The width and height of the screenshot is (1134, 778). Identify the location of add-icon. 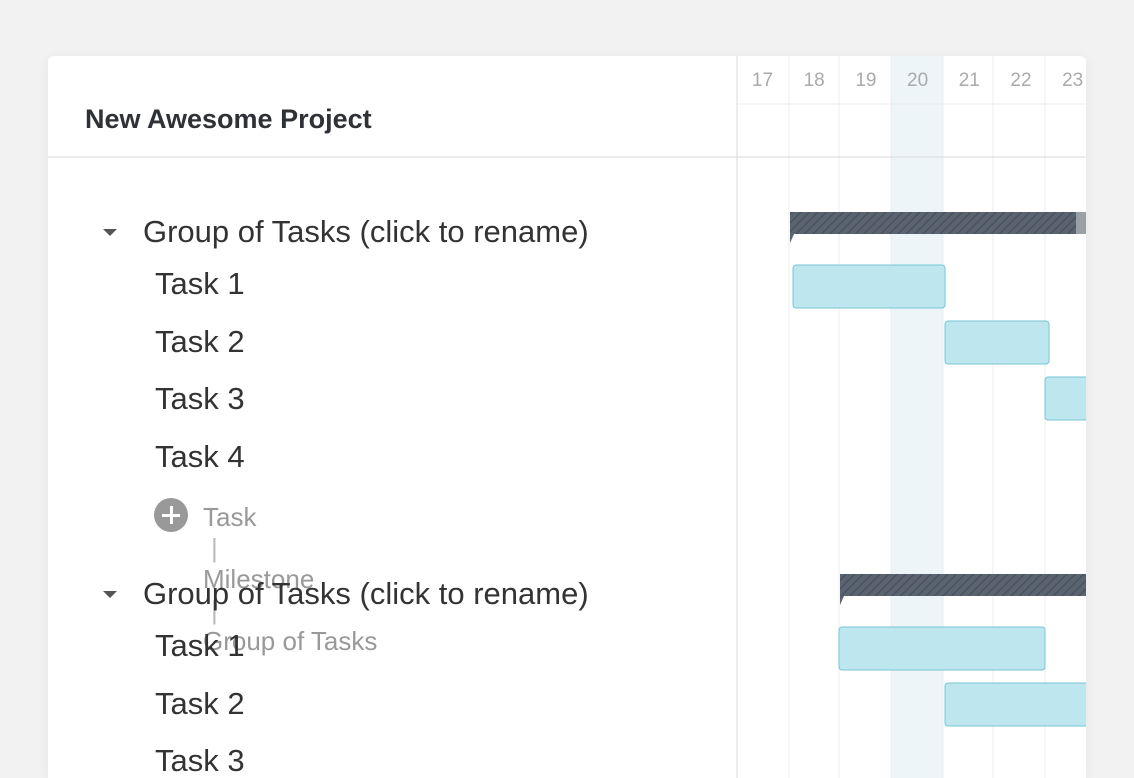
(171, 515).